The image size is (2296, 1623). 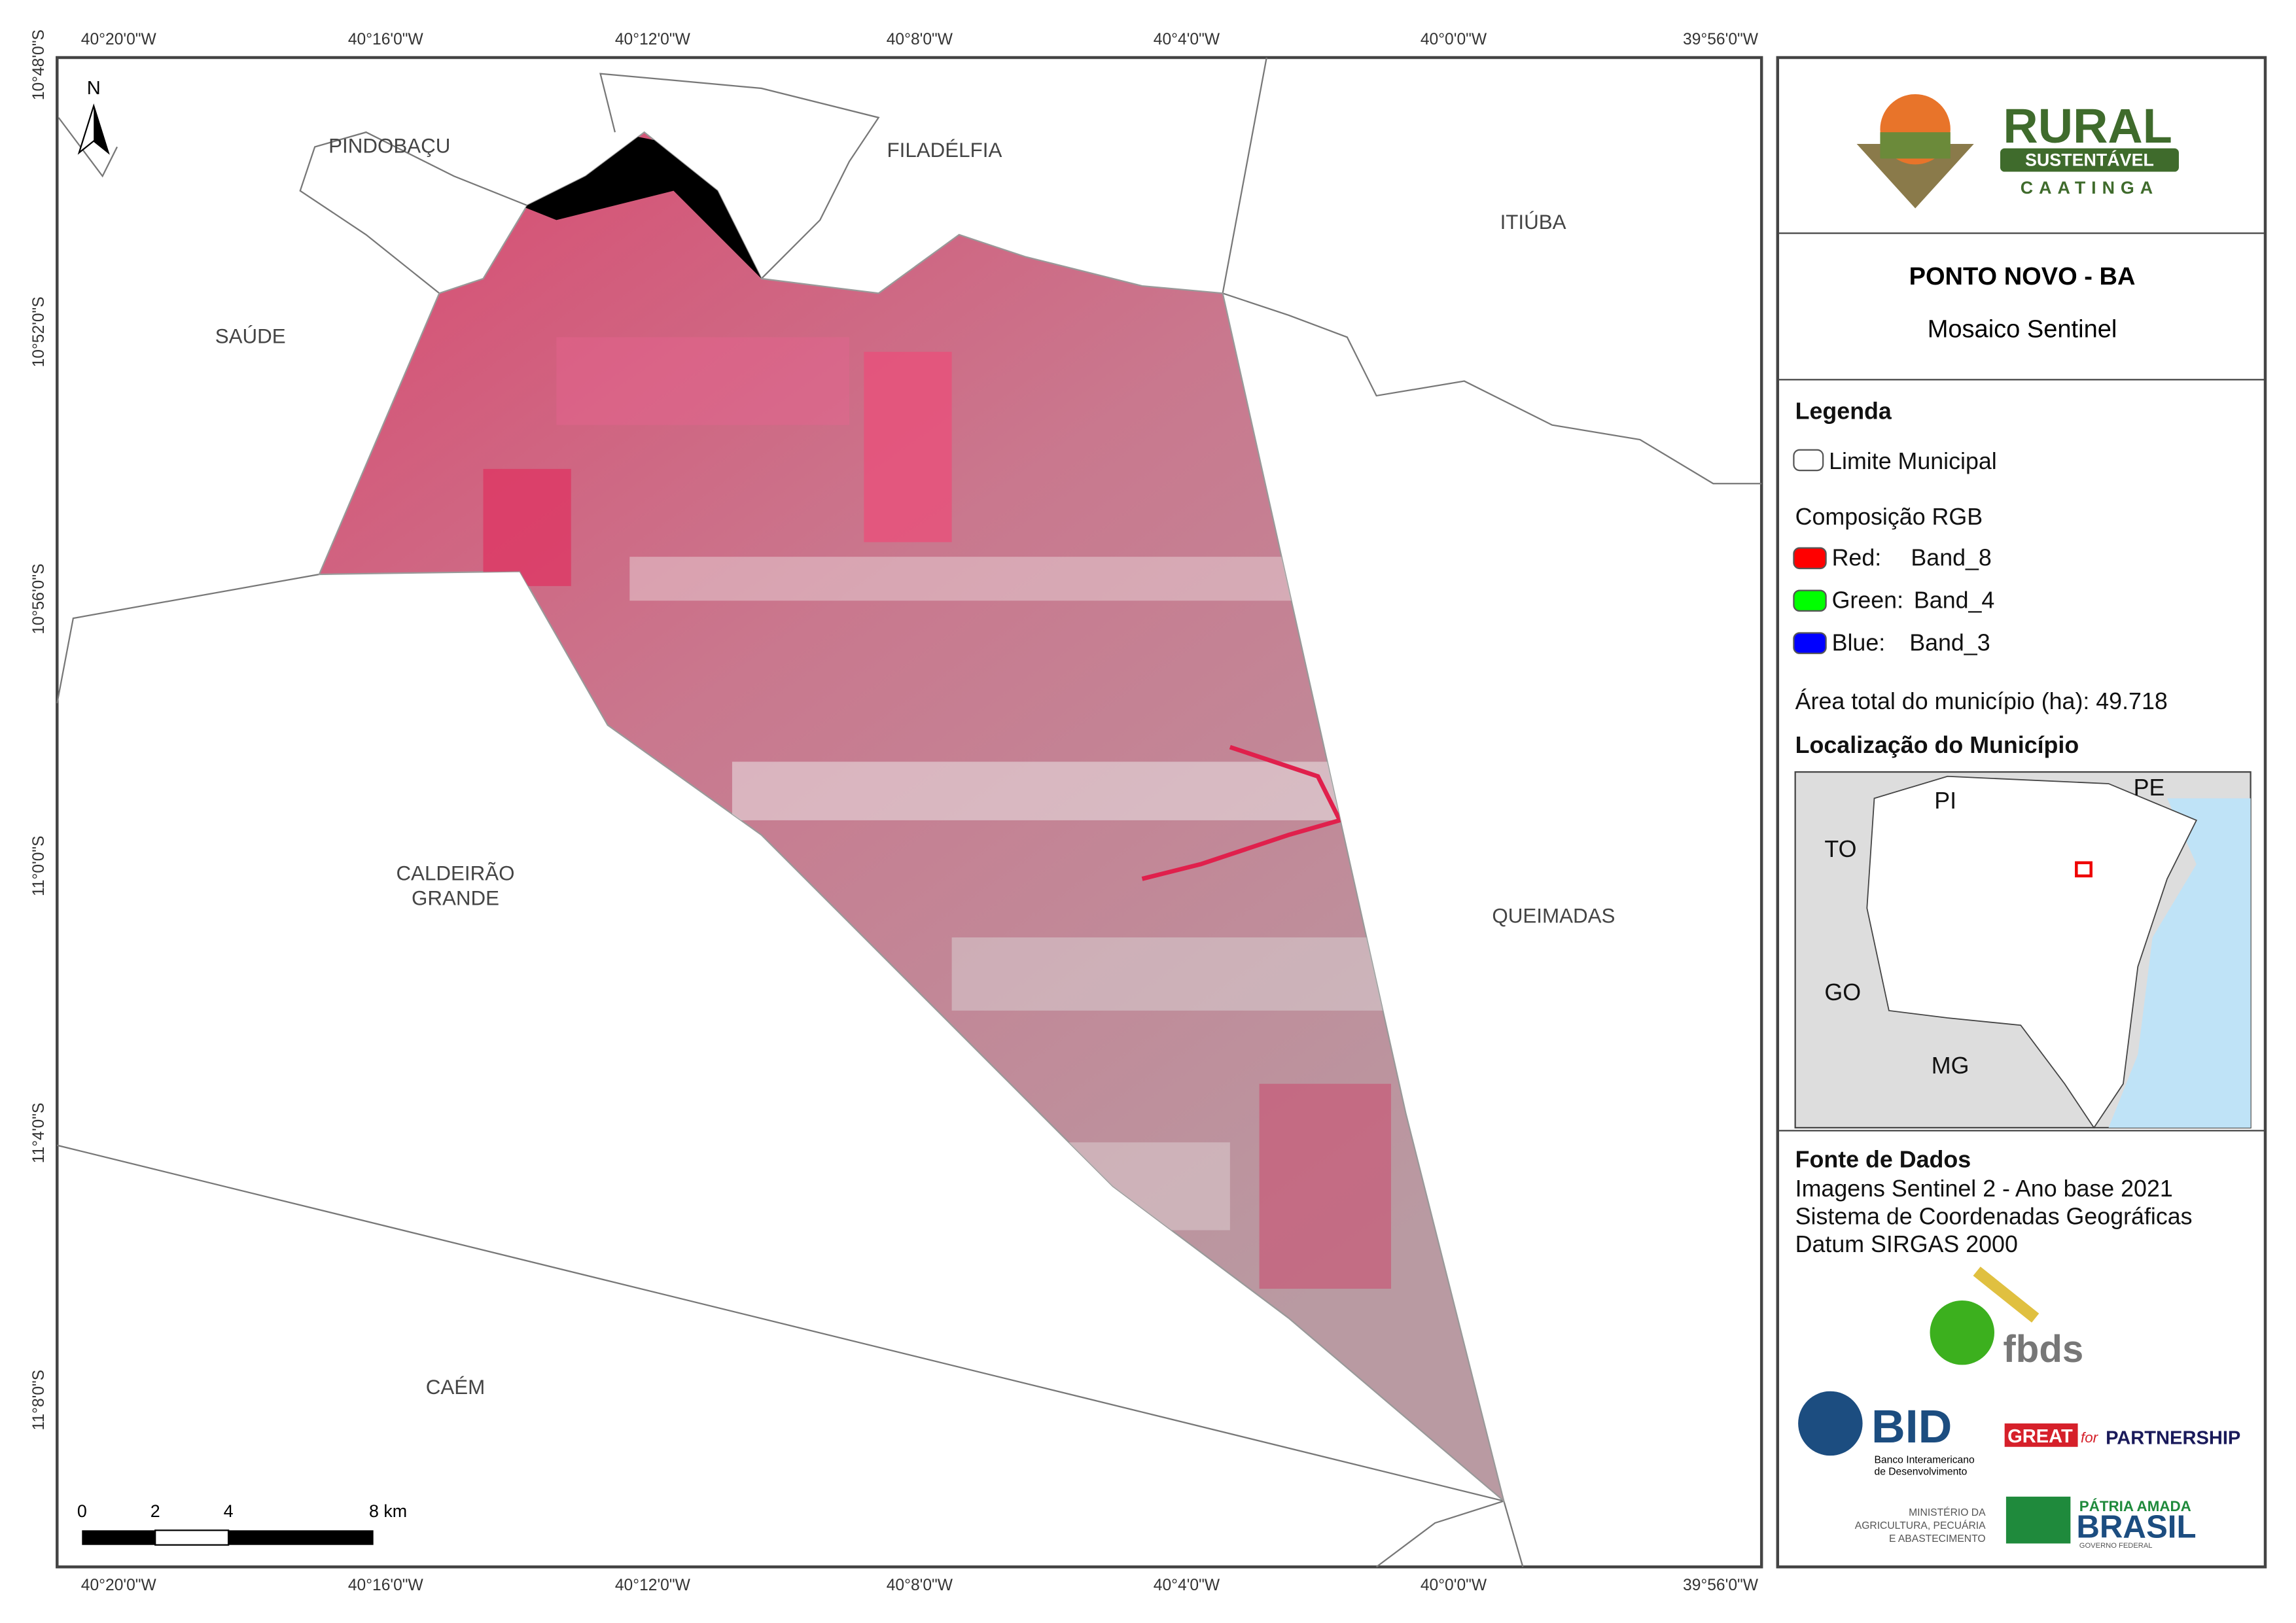 What do you see at coordinates (1843, 412) in the screenshot?
I see `legend-heading: Legenda` at bounding box center [1843, 412].